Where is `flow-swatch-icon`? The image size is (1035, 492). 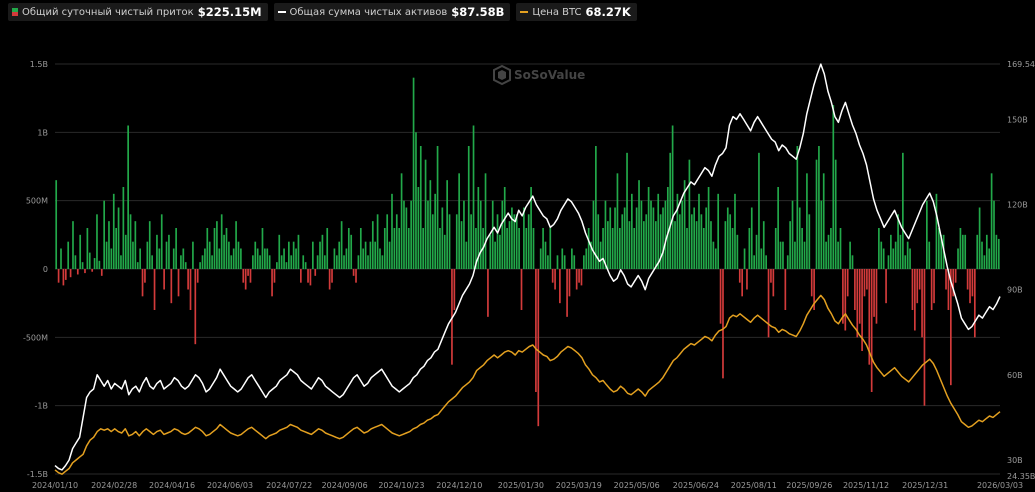
flow-swatch-icon is located at coordinates (15, 12).